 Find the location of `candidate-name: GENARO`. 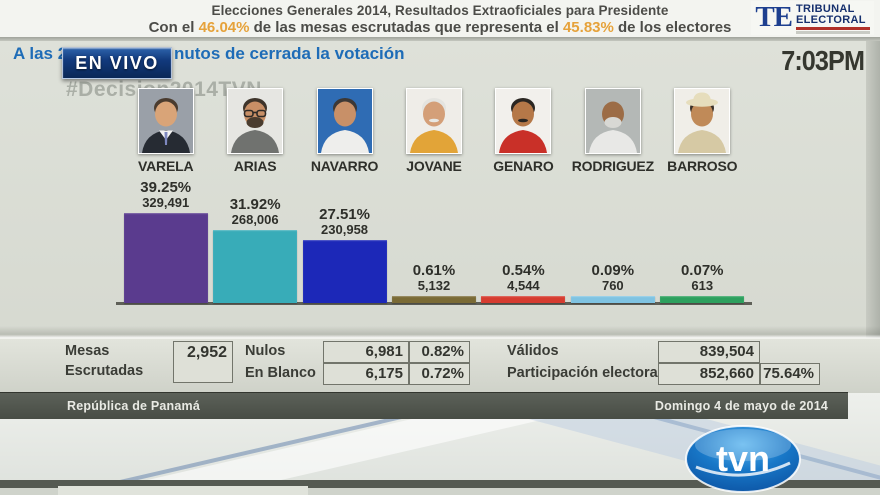

candidate-name: GENARO is located at coordinates (523, 166).